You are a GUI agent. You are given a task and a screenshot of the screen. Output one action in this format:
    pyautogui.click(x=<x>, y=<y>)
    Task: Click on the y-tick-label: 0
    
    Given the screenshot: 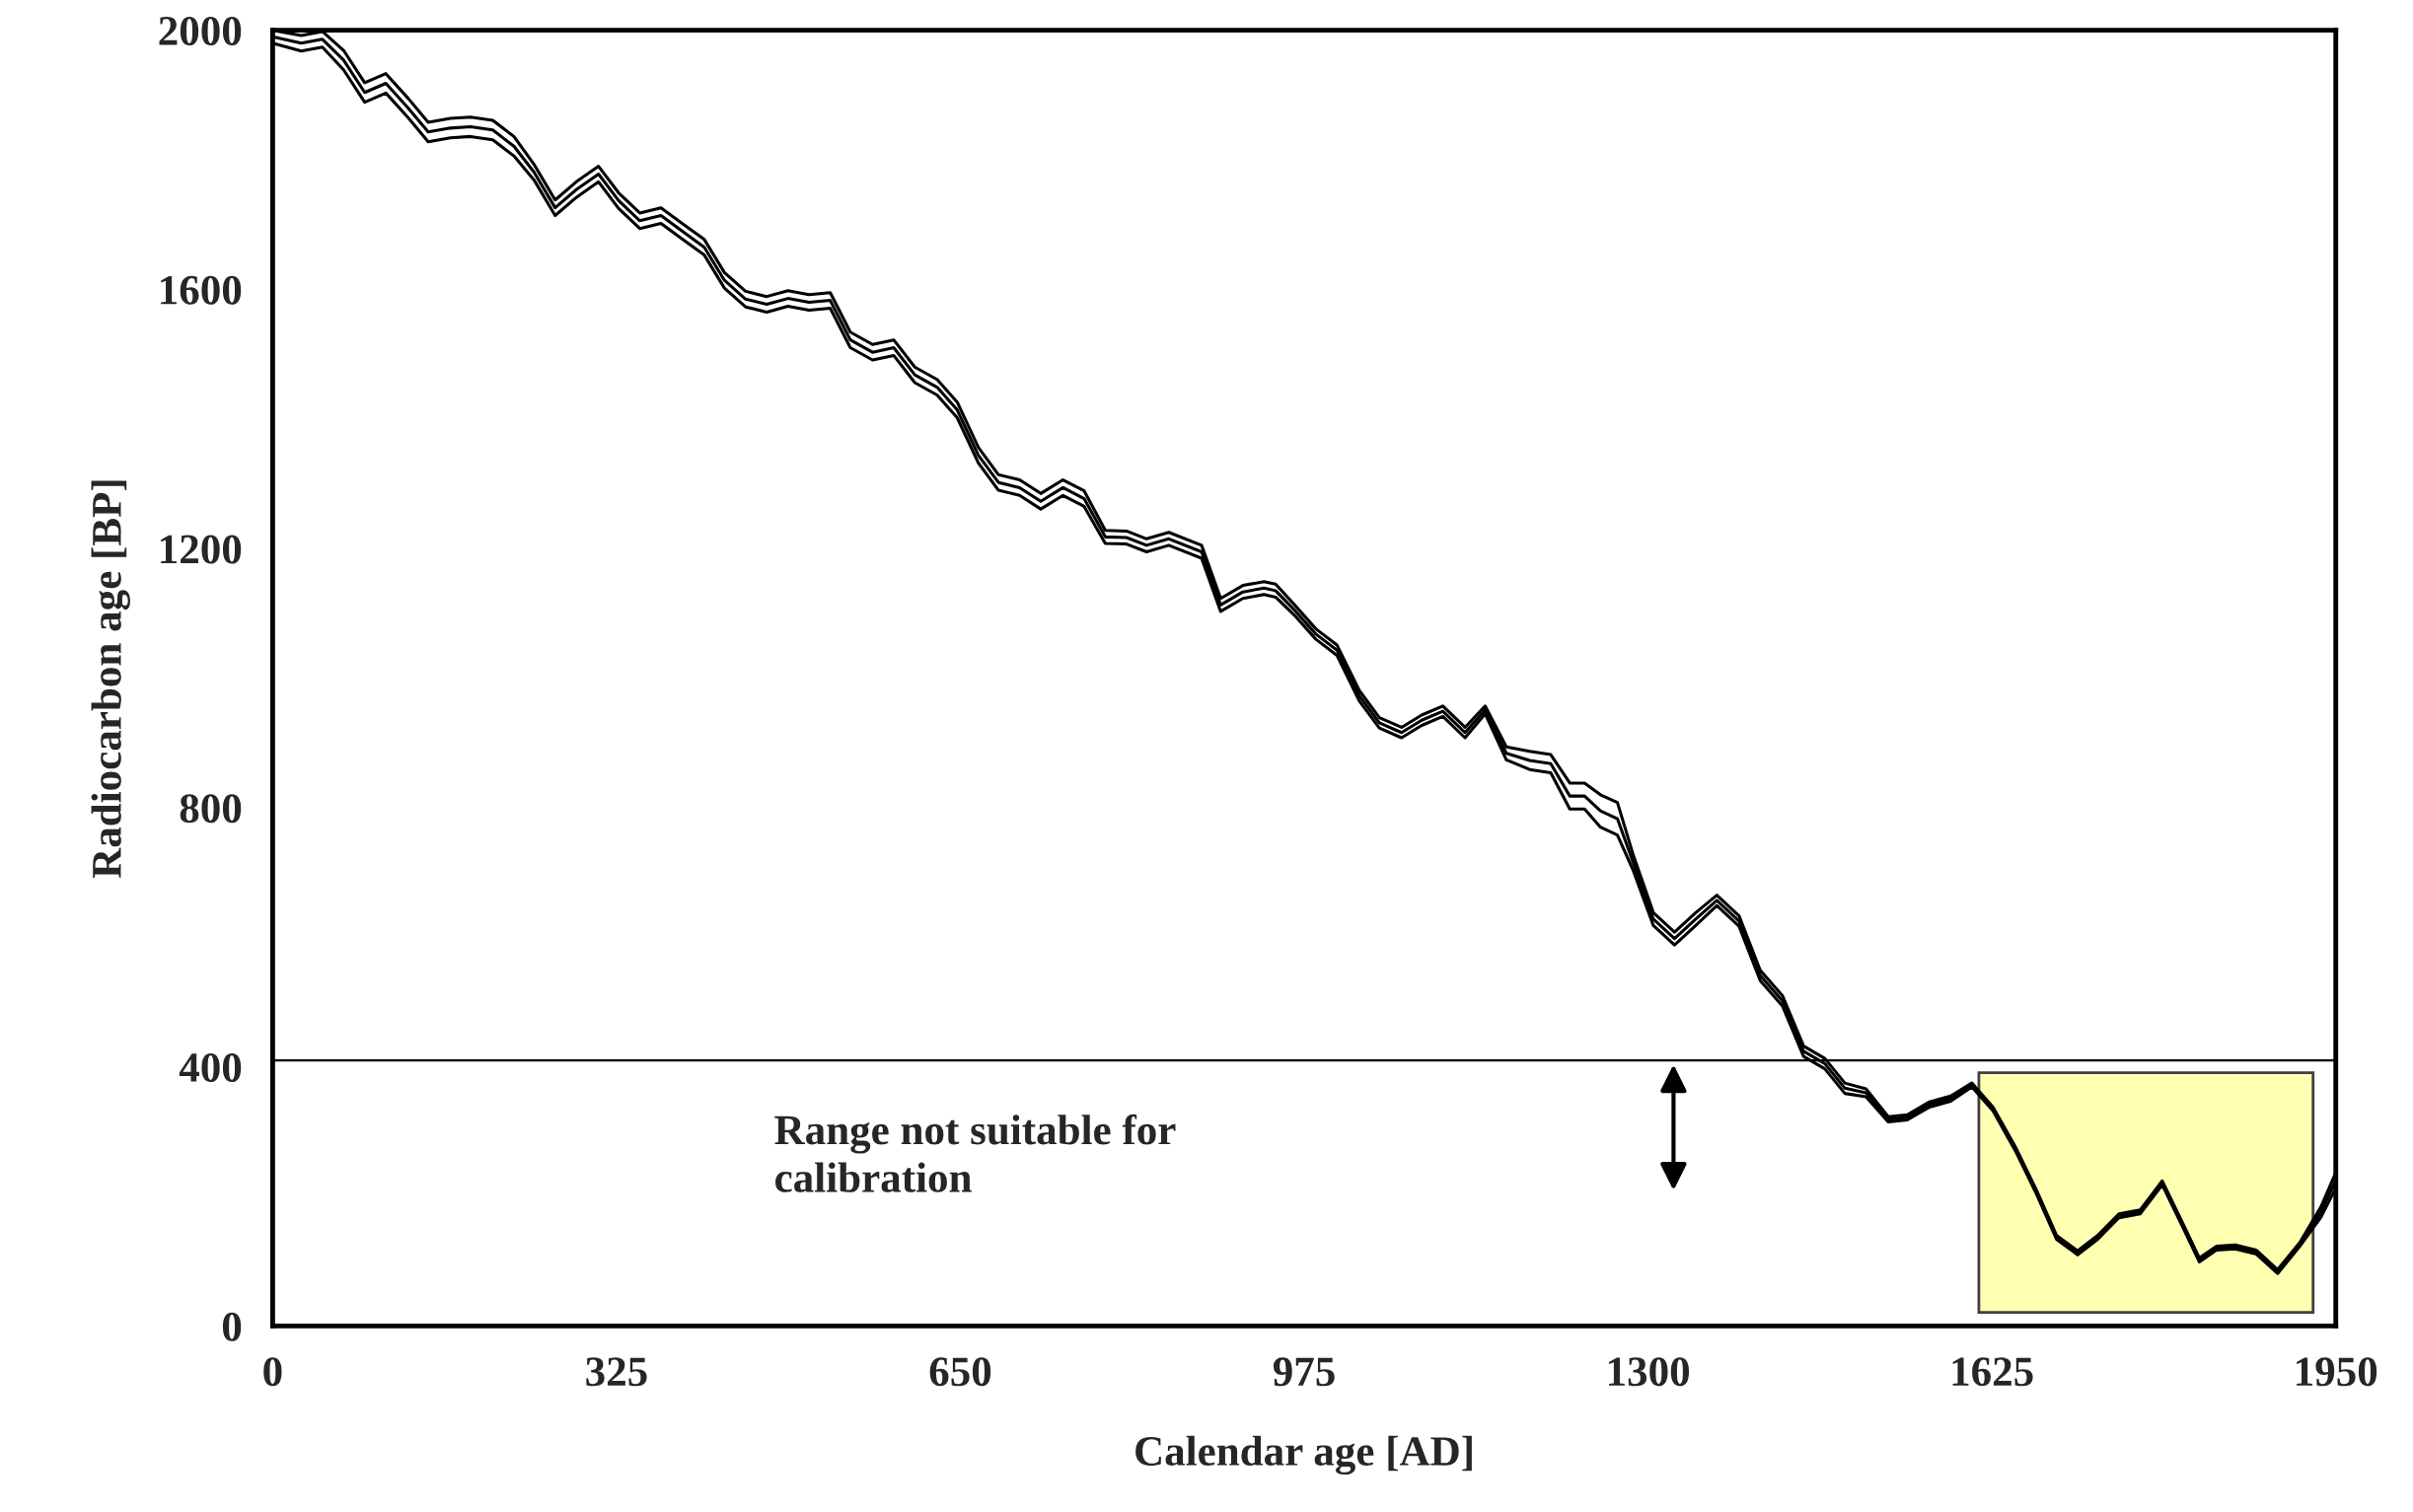 What is the action you would take?
    pyautogui.click(x=232, y=1326)
    